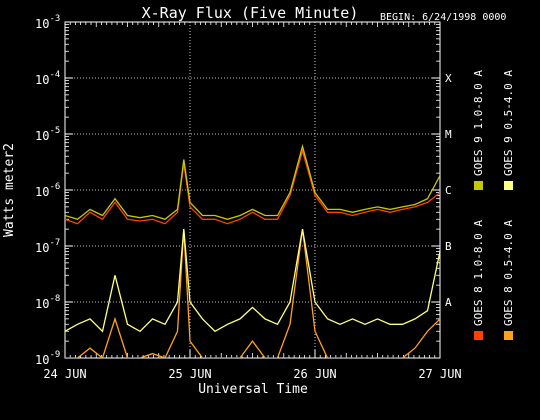 Image resolution: width=540 pixels, height=420 pixels. Describe the element at coordinates (253, 389) in the screenshot. I see `x-axis-label: Universal Time` at that location.